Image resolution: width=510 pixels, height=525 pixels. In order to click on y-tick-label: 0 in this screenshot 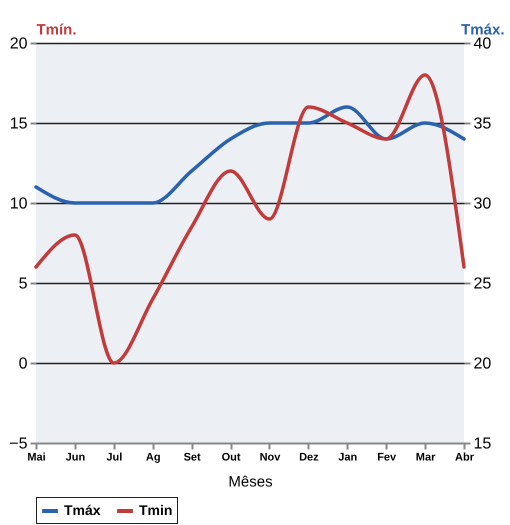, I will do `click(23, 364)`.